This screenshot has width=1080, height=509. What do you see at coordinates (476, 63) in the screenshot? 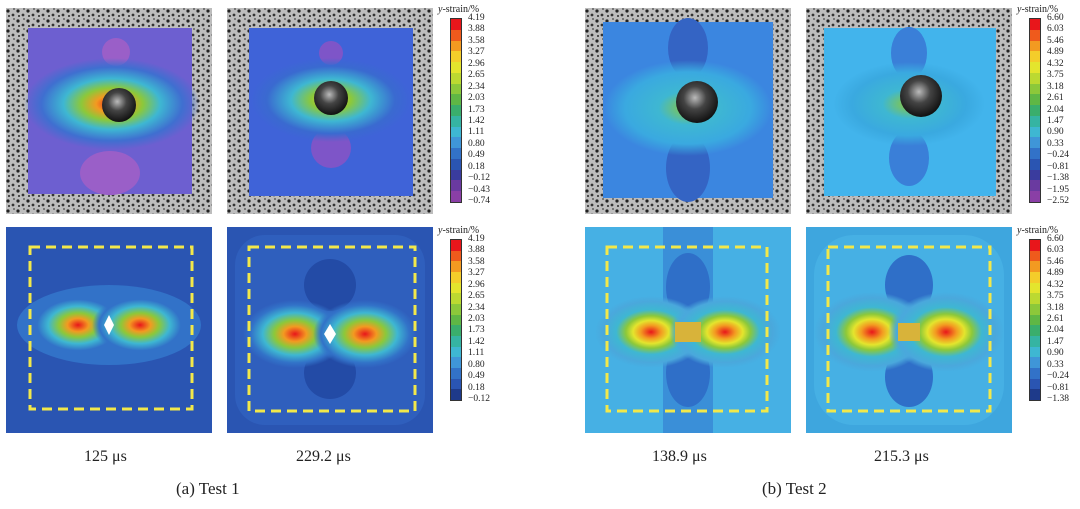
I see `colorbar-tick-label: 2.96` at bounding box center [476, 63].